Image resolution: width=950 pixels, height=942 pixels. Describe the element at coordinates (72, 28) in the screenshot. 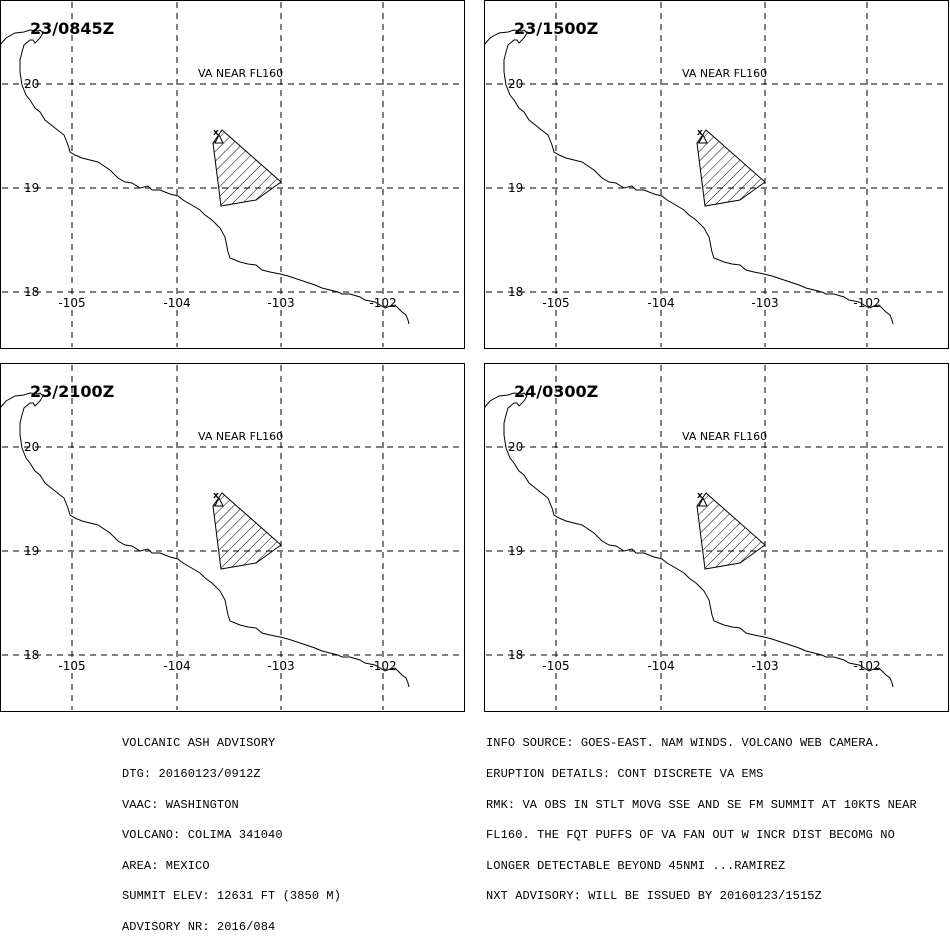

I see `panel-time-label: 23/0845Z` at that location.